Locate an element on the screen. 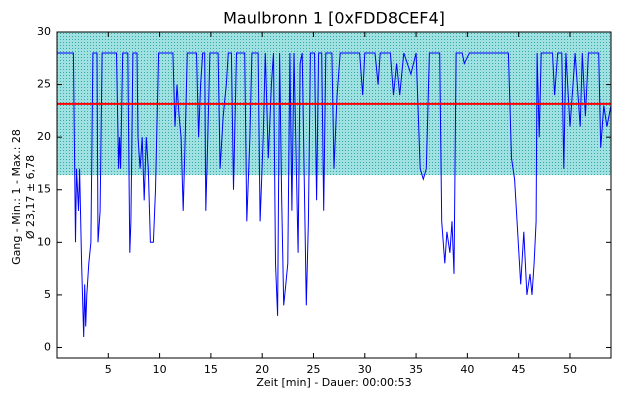  x-tick-label: 40 is located at coordinates (467, 369).